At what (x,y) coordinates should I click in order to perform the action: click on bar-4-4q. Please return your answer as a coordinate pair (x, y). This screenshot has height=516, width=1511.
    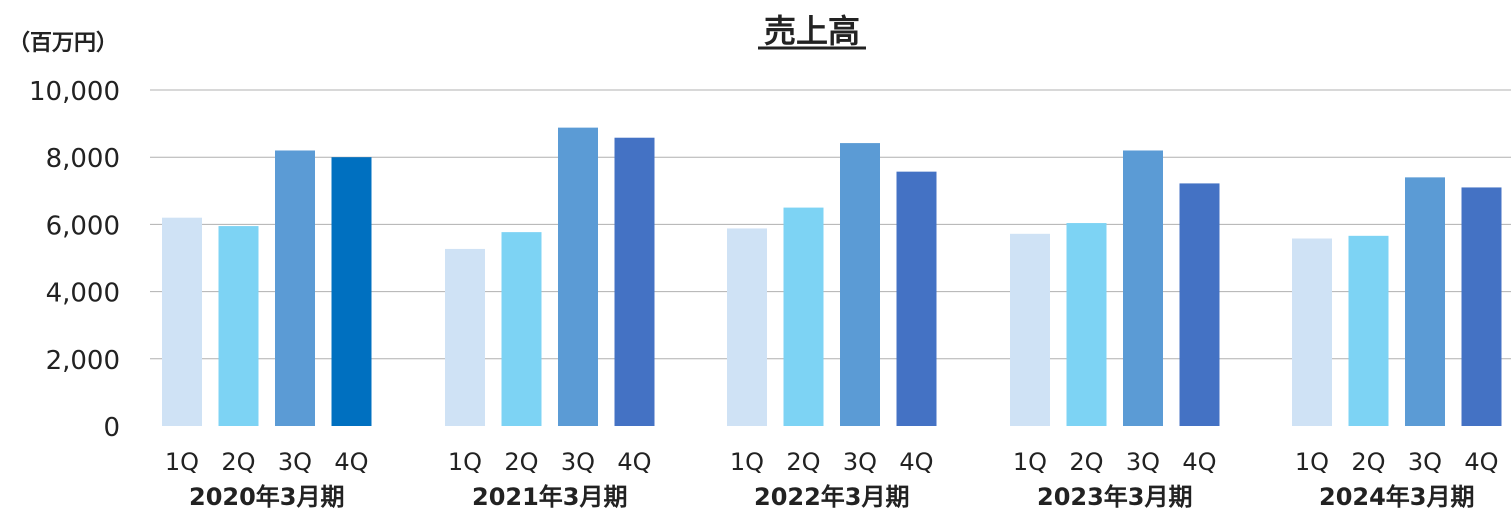
    Looking at the image, I should click on (1199, 304).